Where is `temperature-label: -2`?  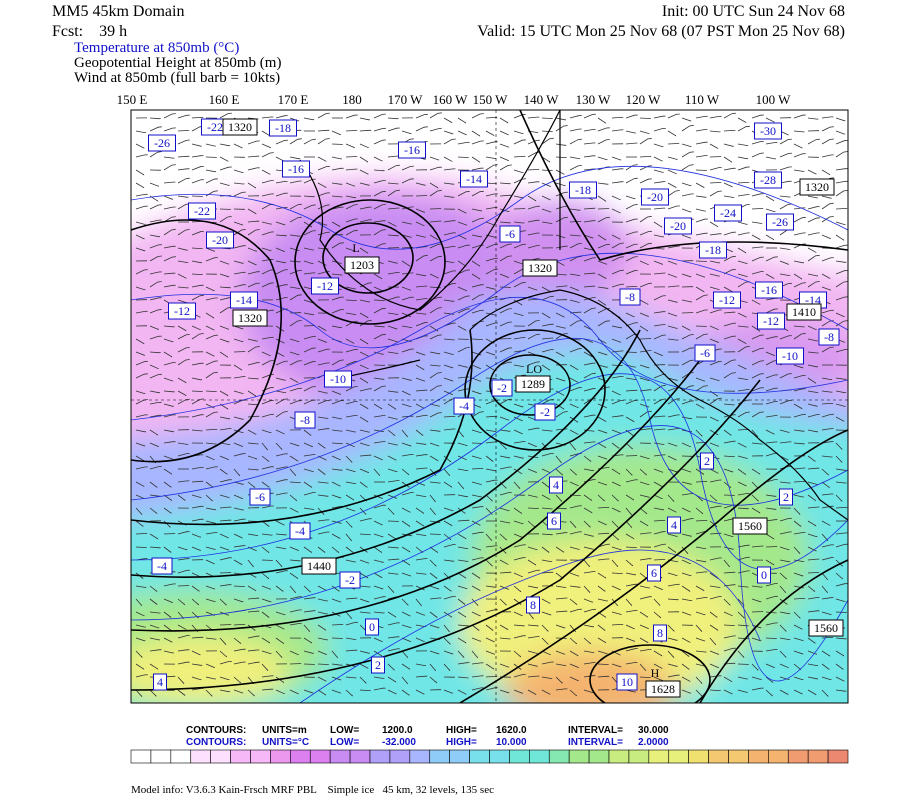 temperature-label: -2 is located at coordinates (545, 412).